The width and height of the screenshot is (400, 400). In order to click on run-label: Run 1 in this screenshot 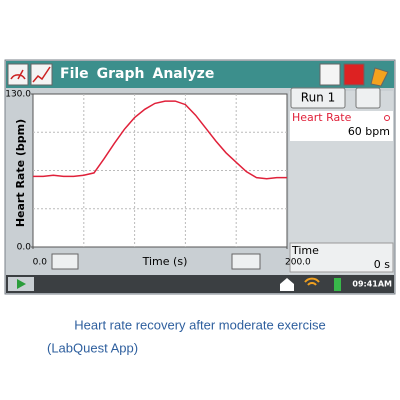, I will do `click(318, 98)`.